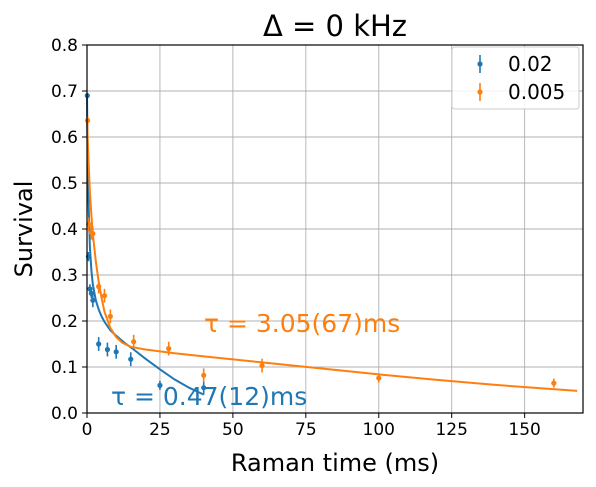  I want to click on y-tick-label-1: 0.1, so click(64, 368).